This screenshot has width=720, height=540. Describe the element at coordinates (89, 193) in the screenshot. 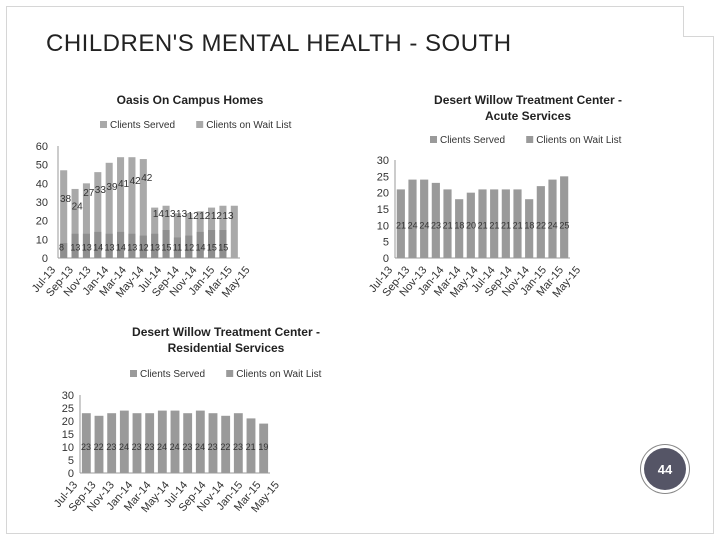

I see `data-label-served: 27` at that location.